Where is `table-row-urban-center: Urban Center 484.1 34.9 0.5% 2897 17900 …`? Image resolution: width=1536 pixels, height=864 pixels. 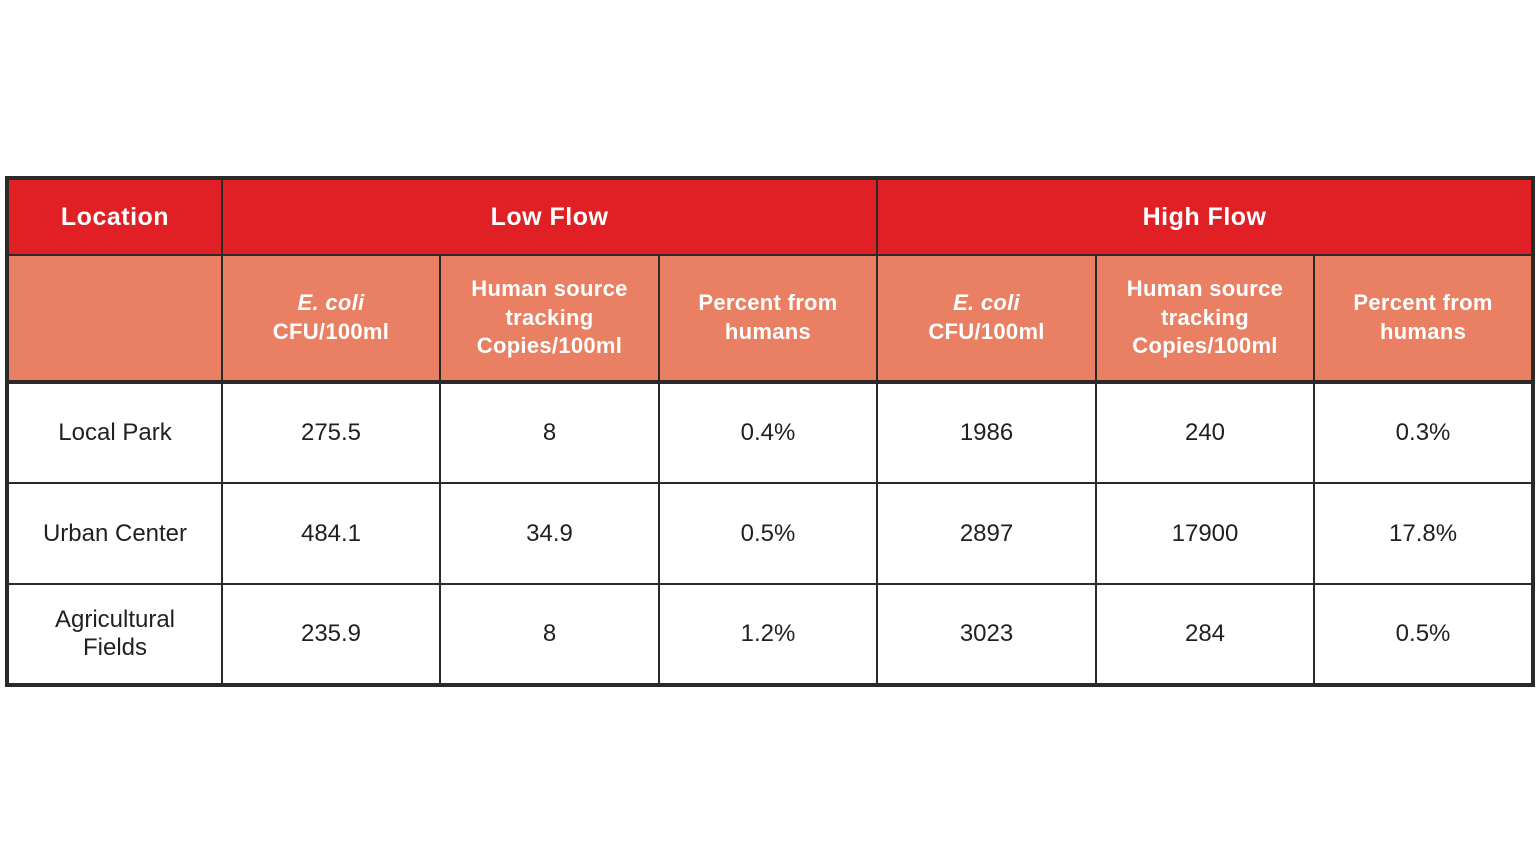 table-row-urban-center: Urban Center 484.1 34.9 0.5% 2897 17900 … is located at coordinates (770, 533).